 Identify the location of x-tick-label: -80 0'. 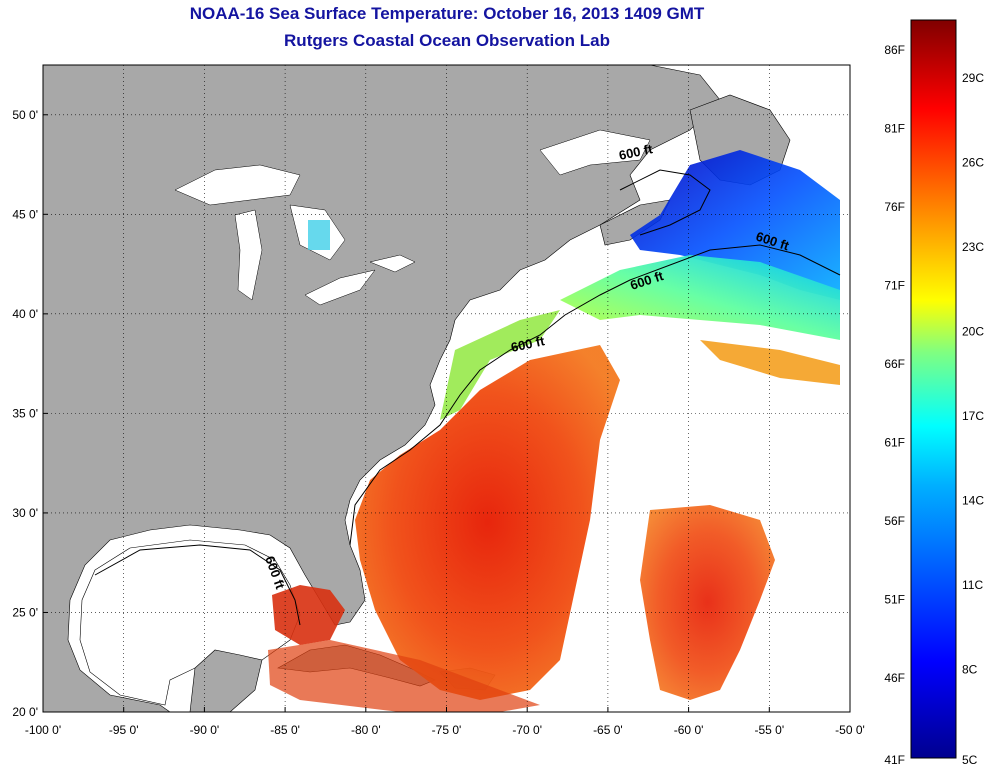
(366, 730).